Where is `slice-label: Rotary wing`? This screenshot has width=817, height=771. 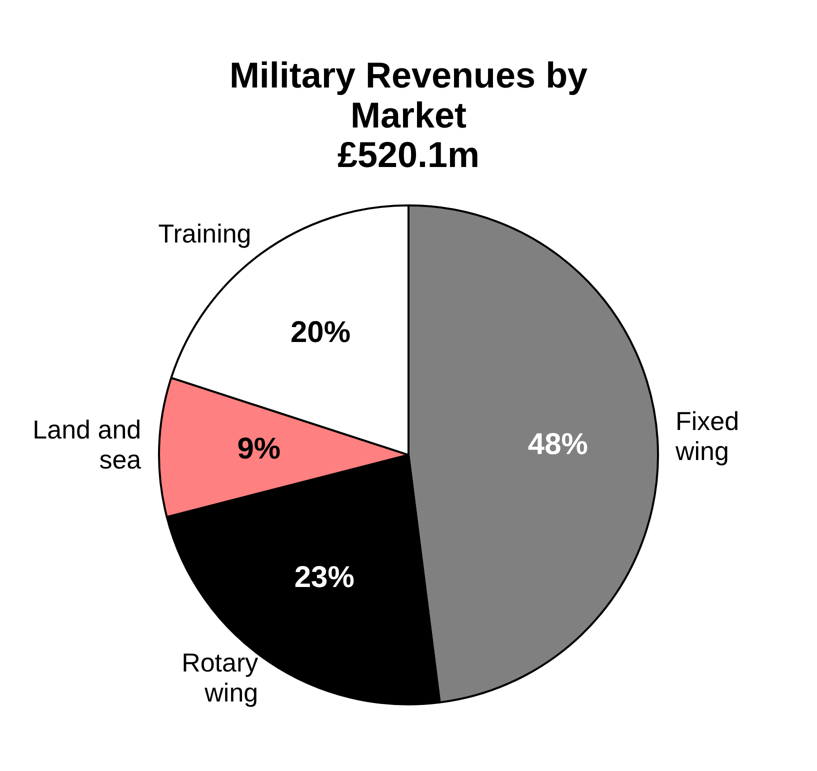 slice-label: Rotary wing is located at coordinates (220, 678).